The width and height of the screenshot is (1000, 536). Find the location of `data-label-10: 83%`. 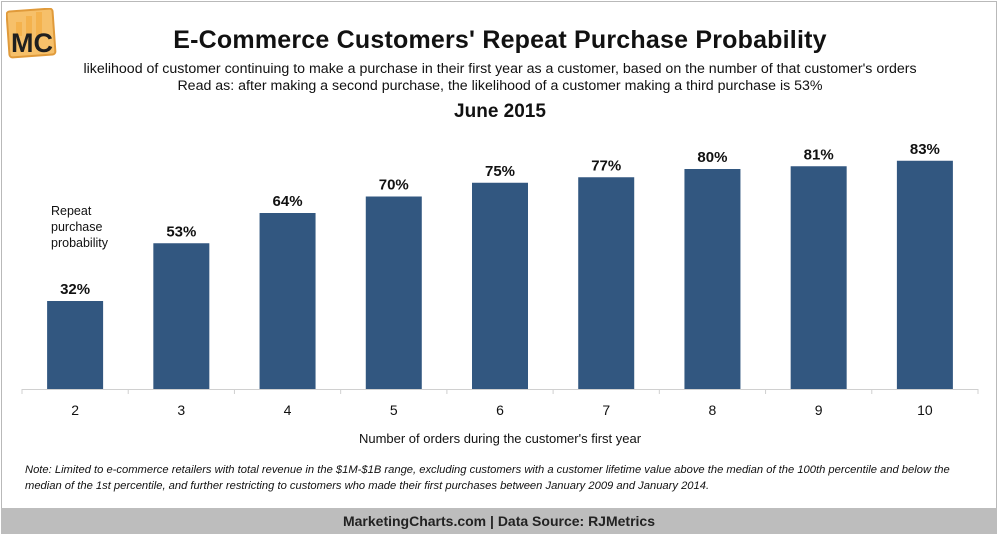

data-label-10: 83% is located at coordinates (925, 149).